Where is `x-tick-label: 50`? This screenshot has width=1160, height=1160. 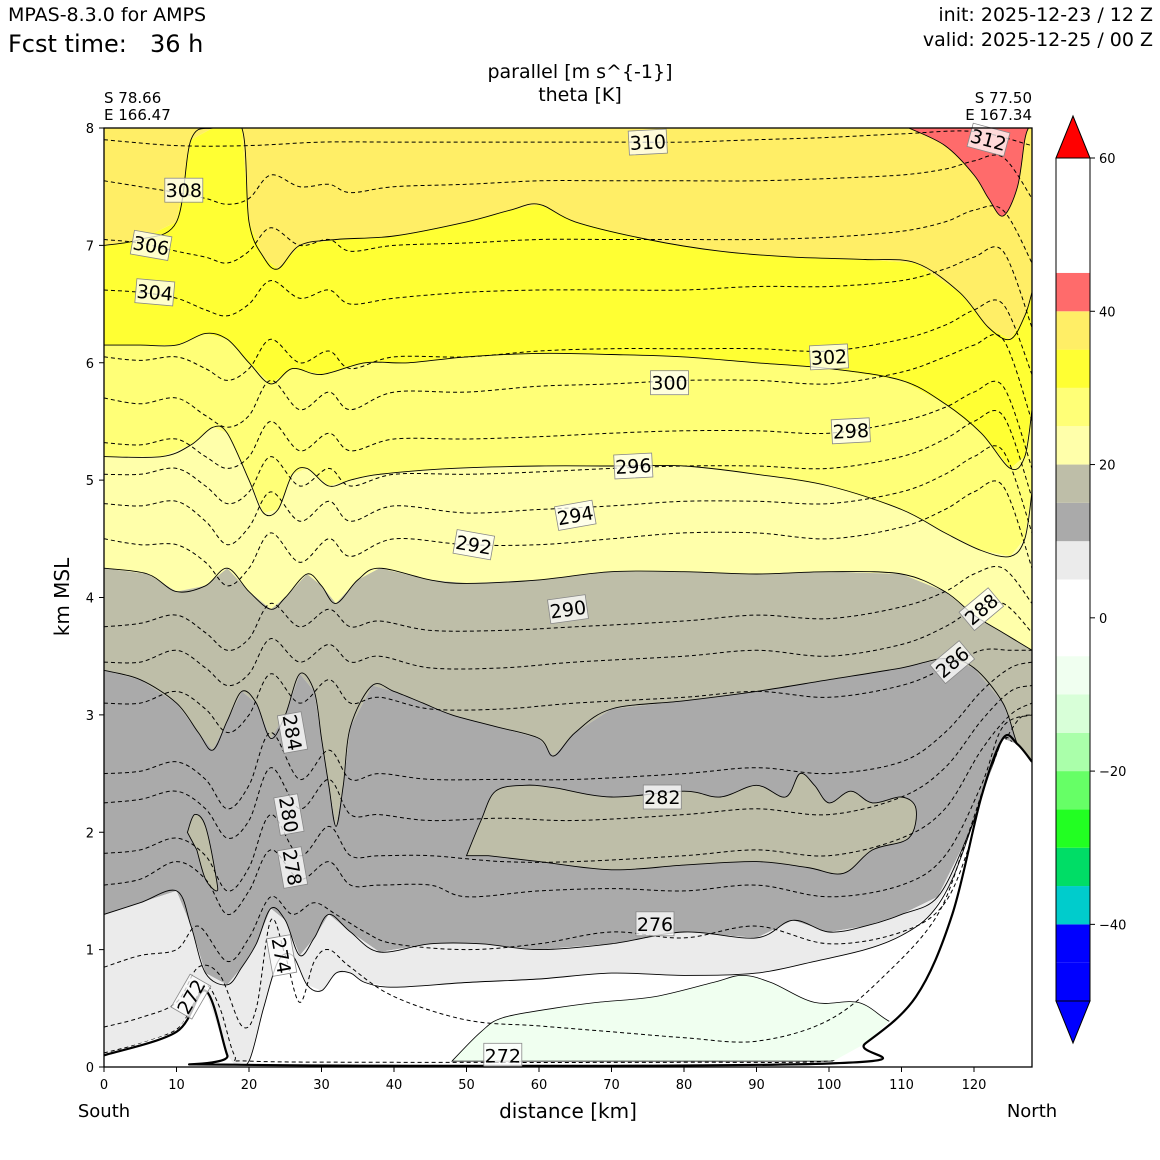 x-tick-label: 50 is located at coordinates (466, 1085).